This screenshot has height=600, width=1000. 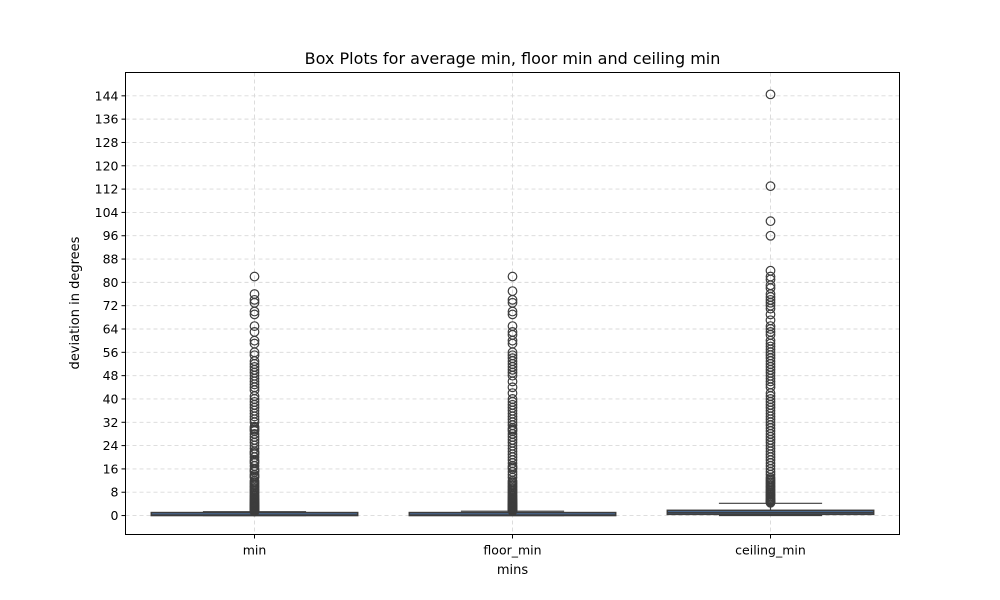 I want to click on y-tick-label: 128, so click(x=107, y=142).